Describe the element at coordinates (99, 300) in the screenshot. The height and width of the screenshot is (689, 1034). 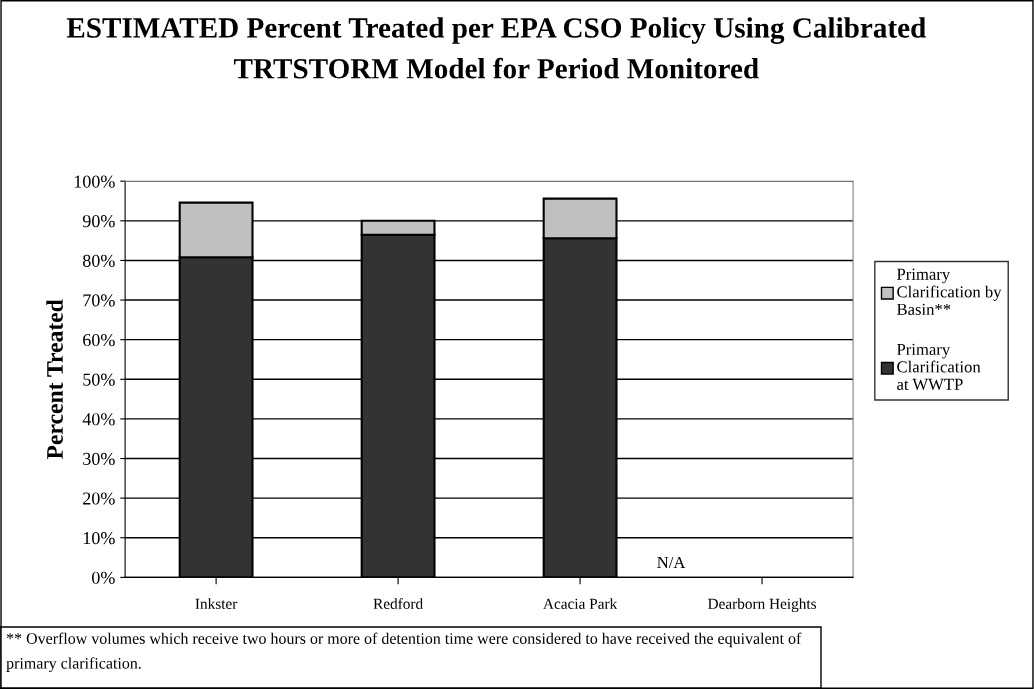
I see `y-tick-label: 70%` at that location.